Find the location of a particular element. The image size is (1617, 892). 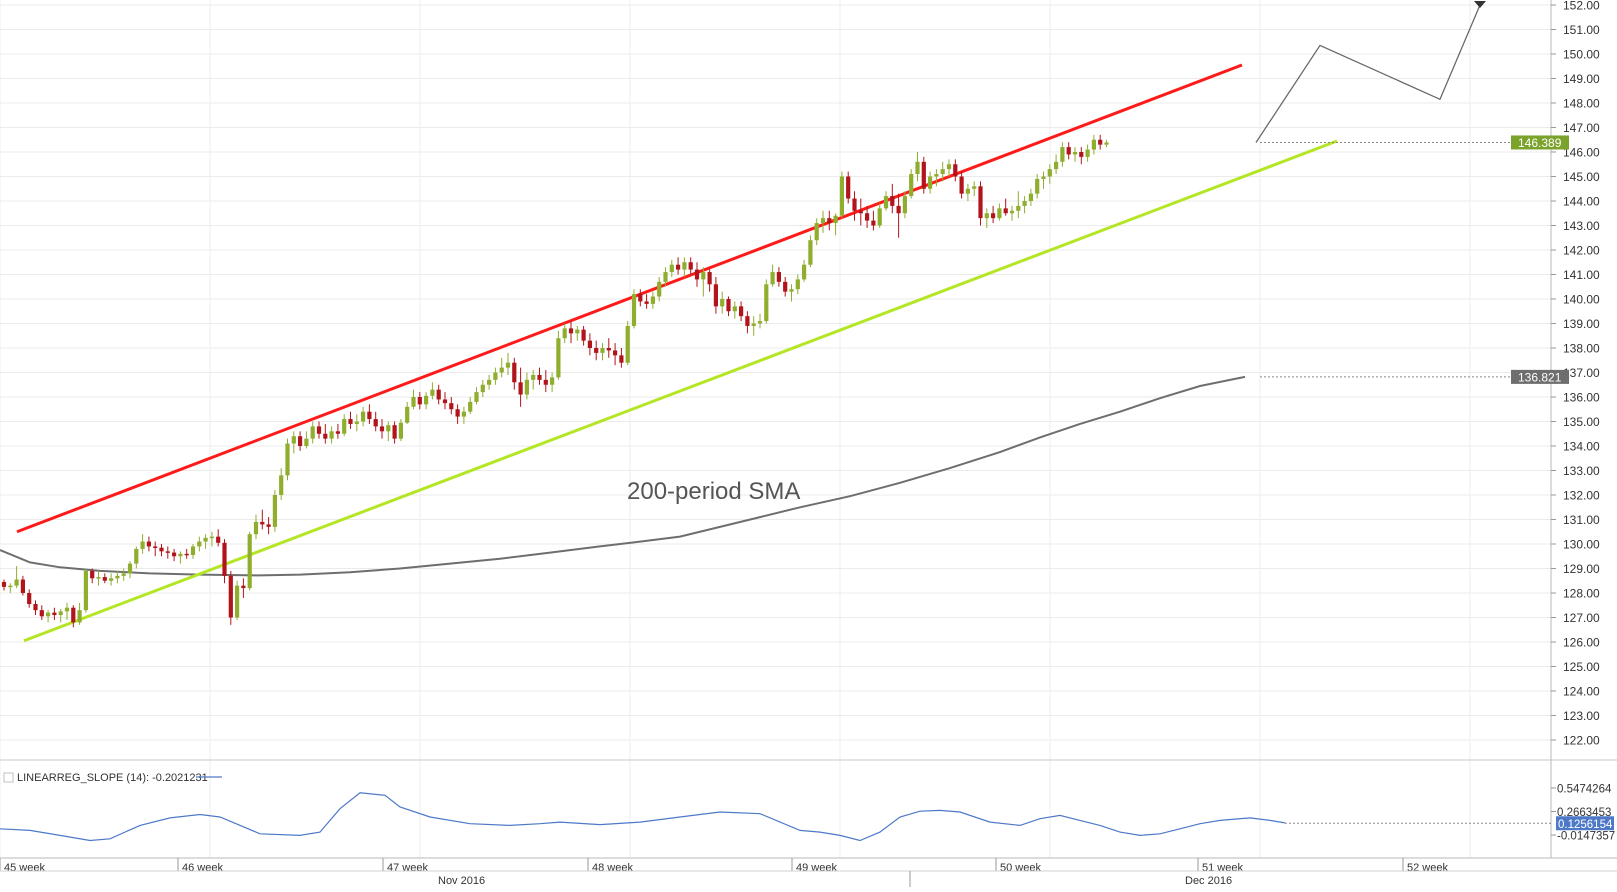

price-tick-label: 139.00 is located at coordinates (1581, 324).